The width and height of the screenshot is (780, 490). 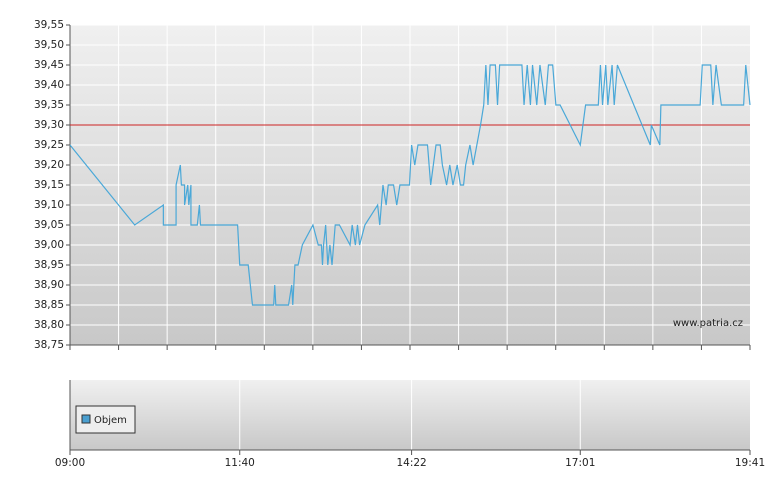 What do you see at coordinates (49, 25) in the screenshot?
I see `y-tick-label: 39,55` at bounding box center [49, 25].